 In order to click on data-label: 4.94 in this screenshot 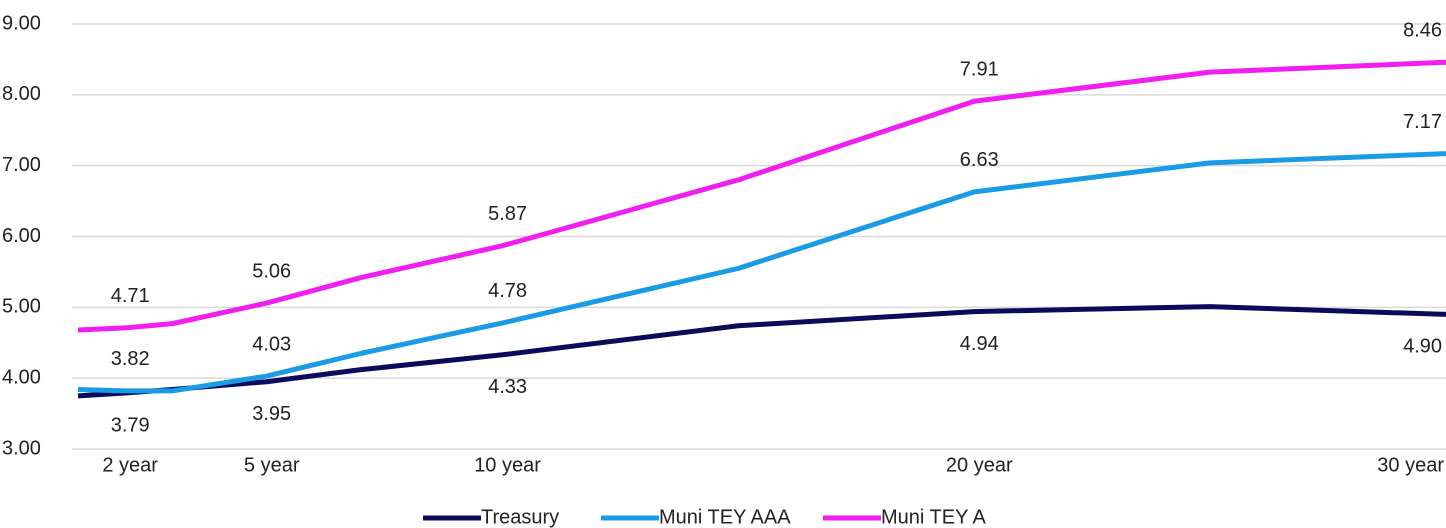, I will do `click(979, 344)`.